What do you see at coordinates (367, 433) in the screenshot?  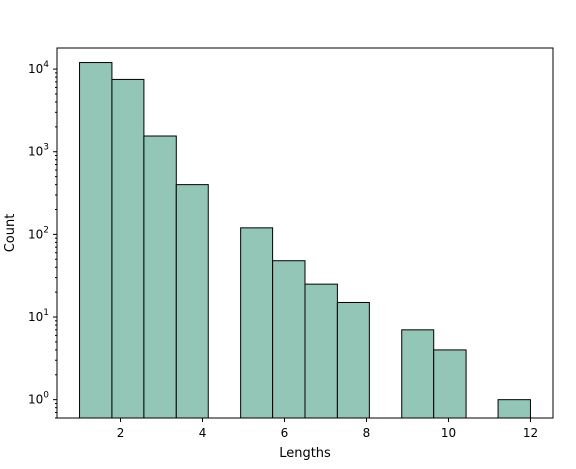 I see `x-tick-label: 8` at bounding box center [367, 433].